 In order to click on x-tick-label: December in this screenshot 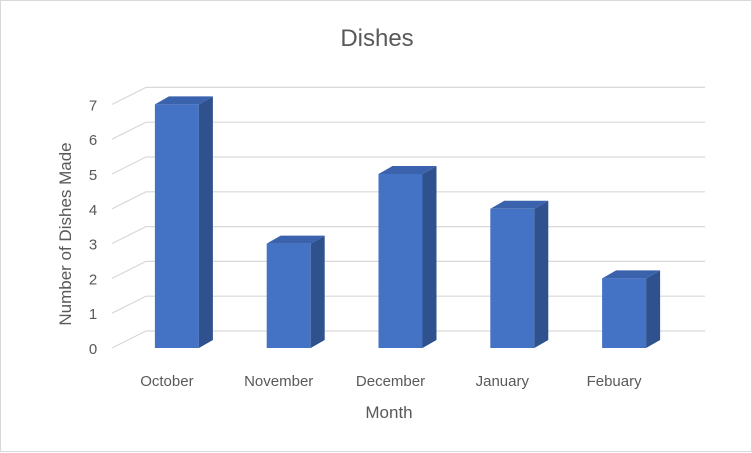, I will do `click(390, 381)`.